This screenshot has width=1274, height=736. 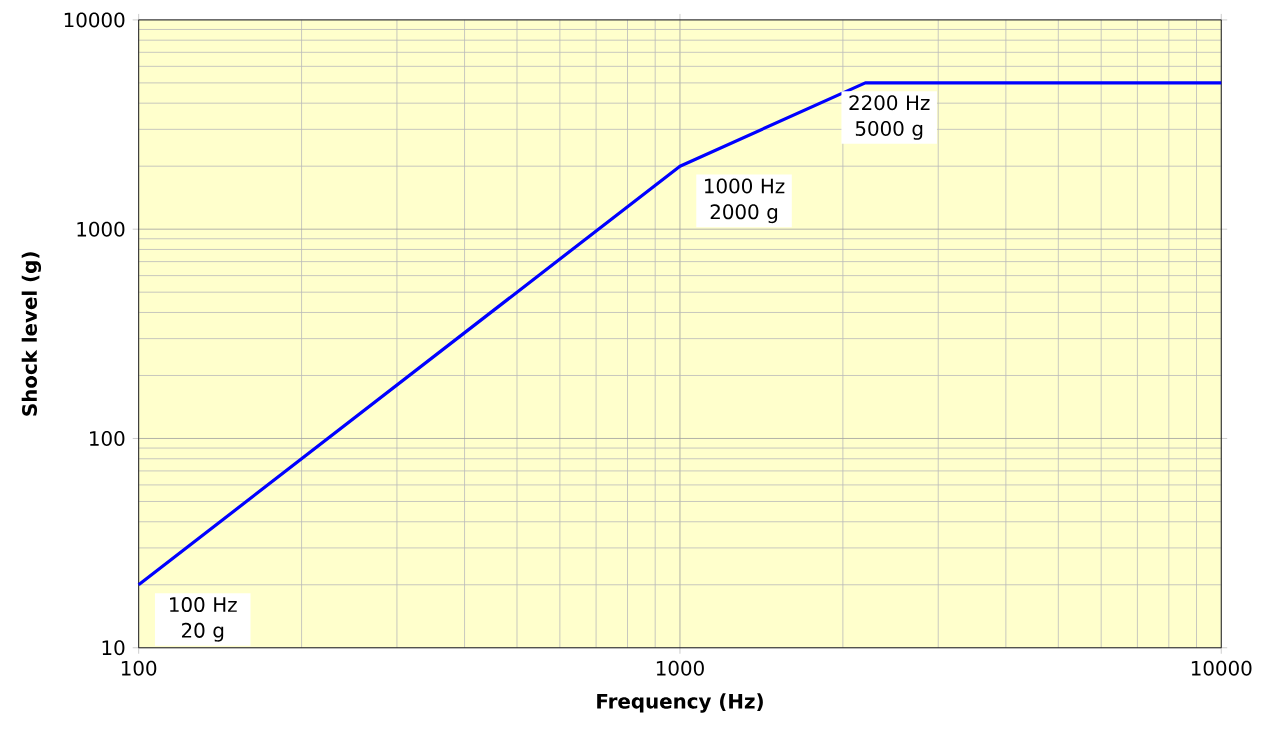 I want to click on annotation: 2200 Hz 5000 g, so click(x=889, y=117).